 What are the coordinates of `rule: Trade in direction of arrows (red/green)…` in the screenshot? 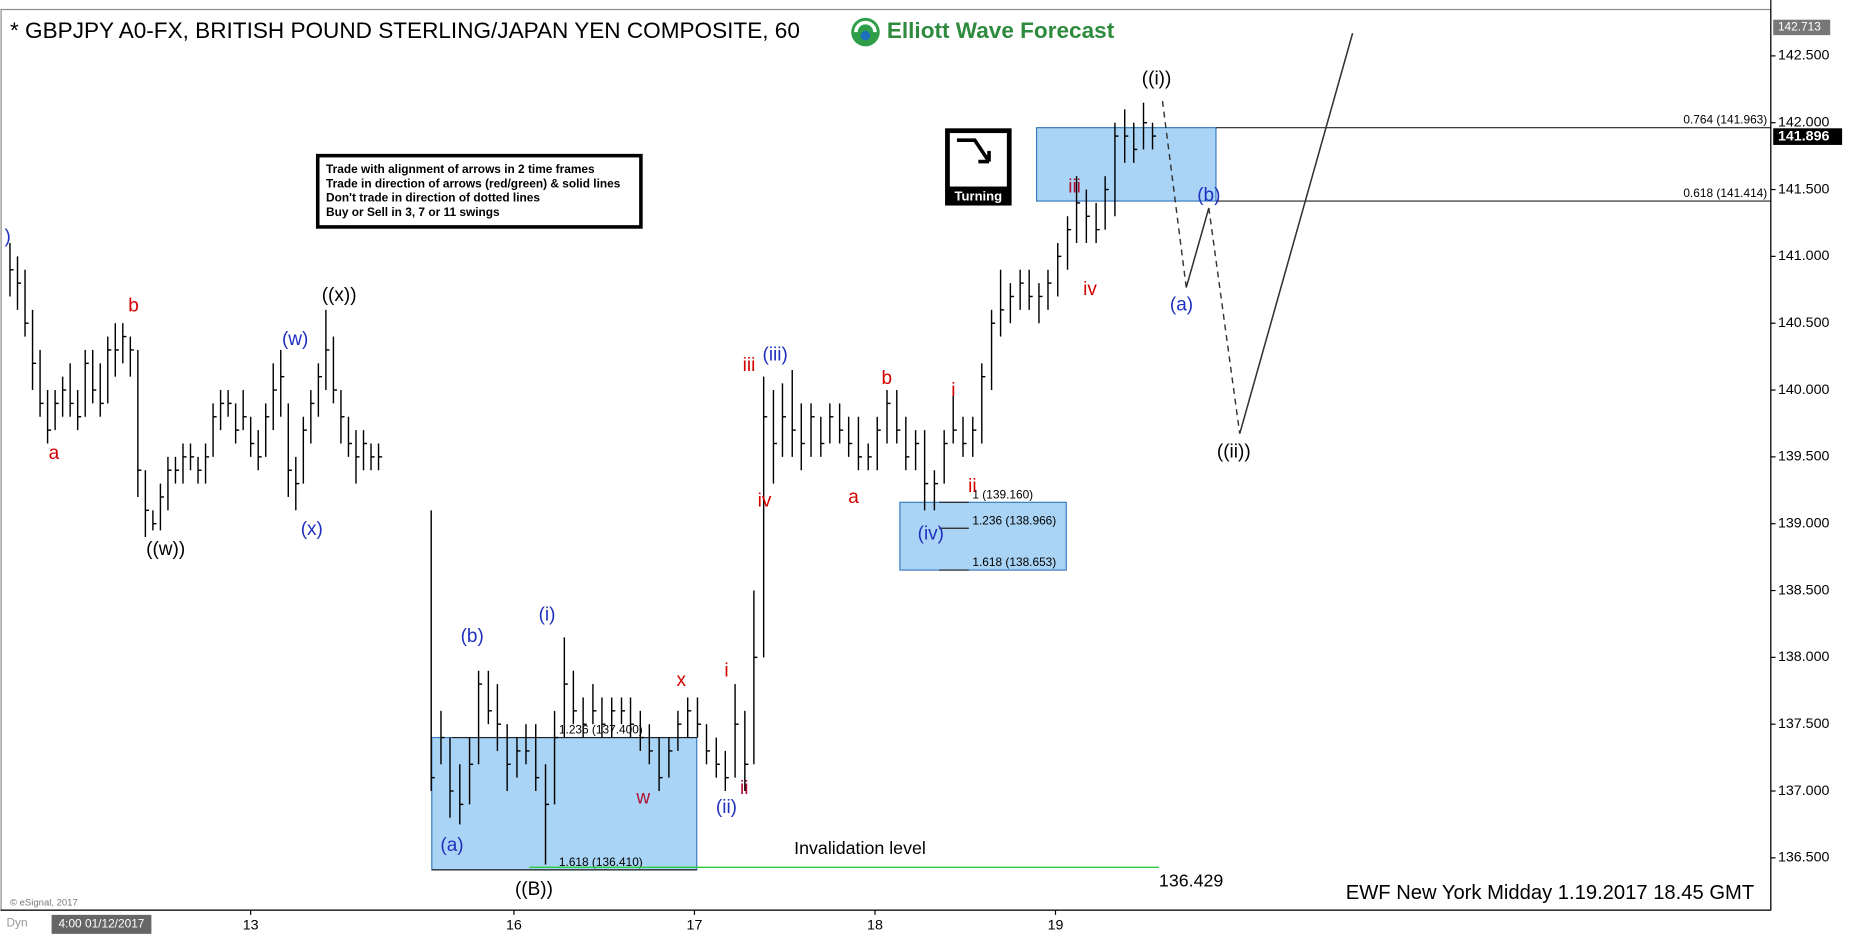 It's located at (473, 183).